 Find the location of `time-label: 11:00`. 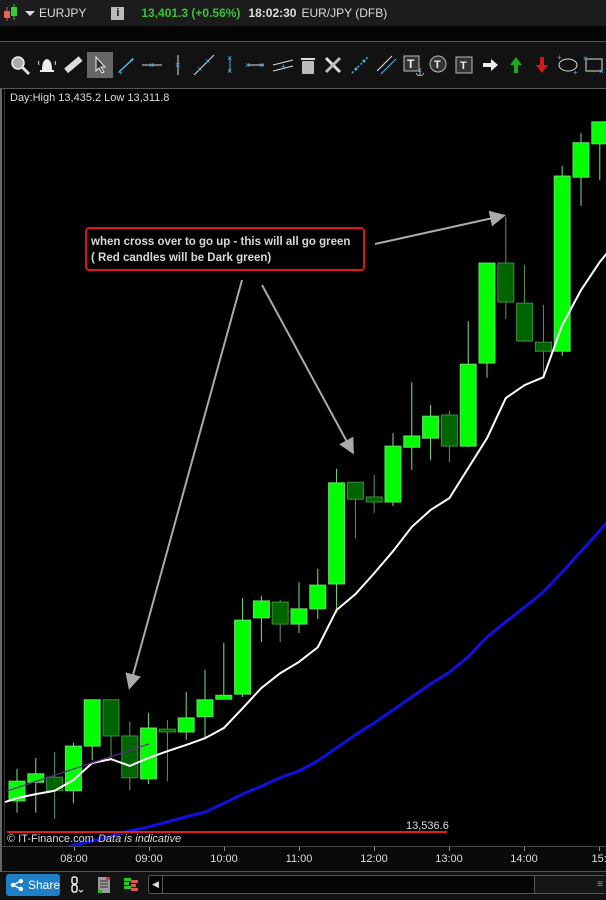

time-label: 11:00 is located at coordinates (299, 859).